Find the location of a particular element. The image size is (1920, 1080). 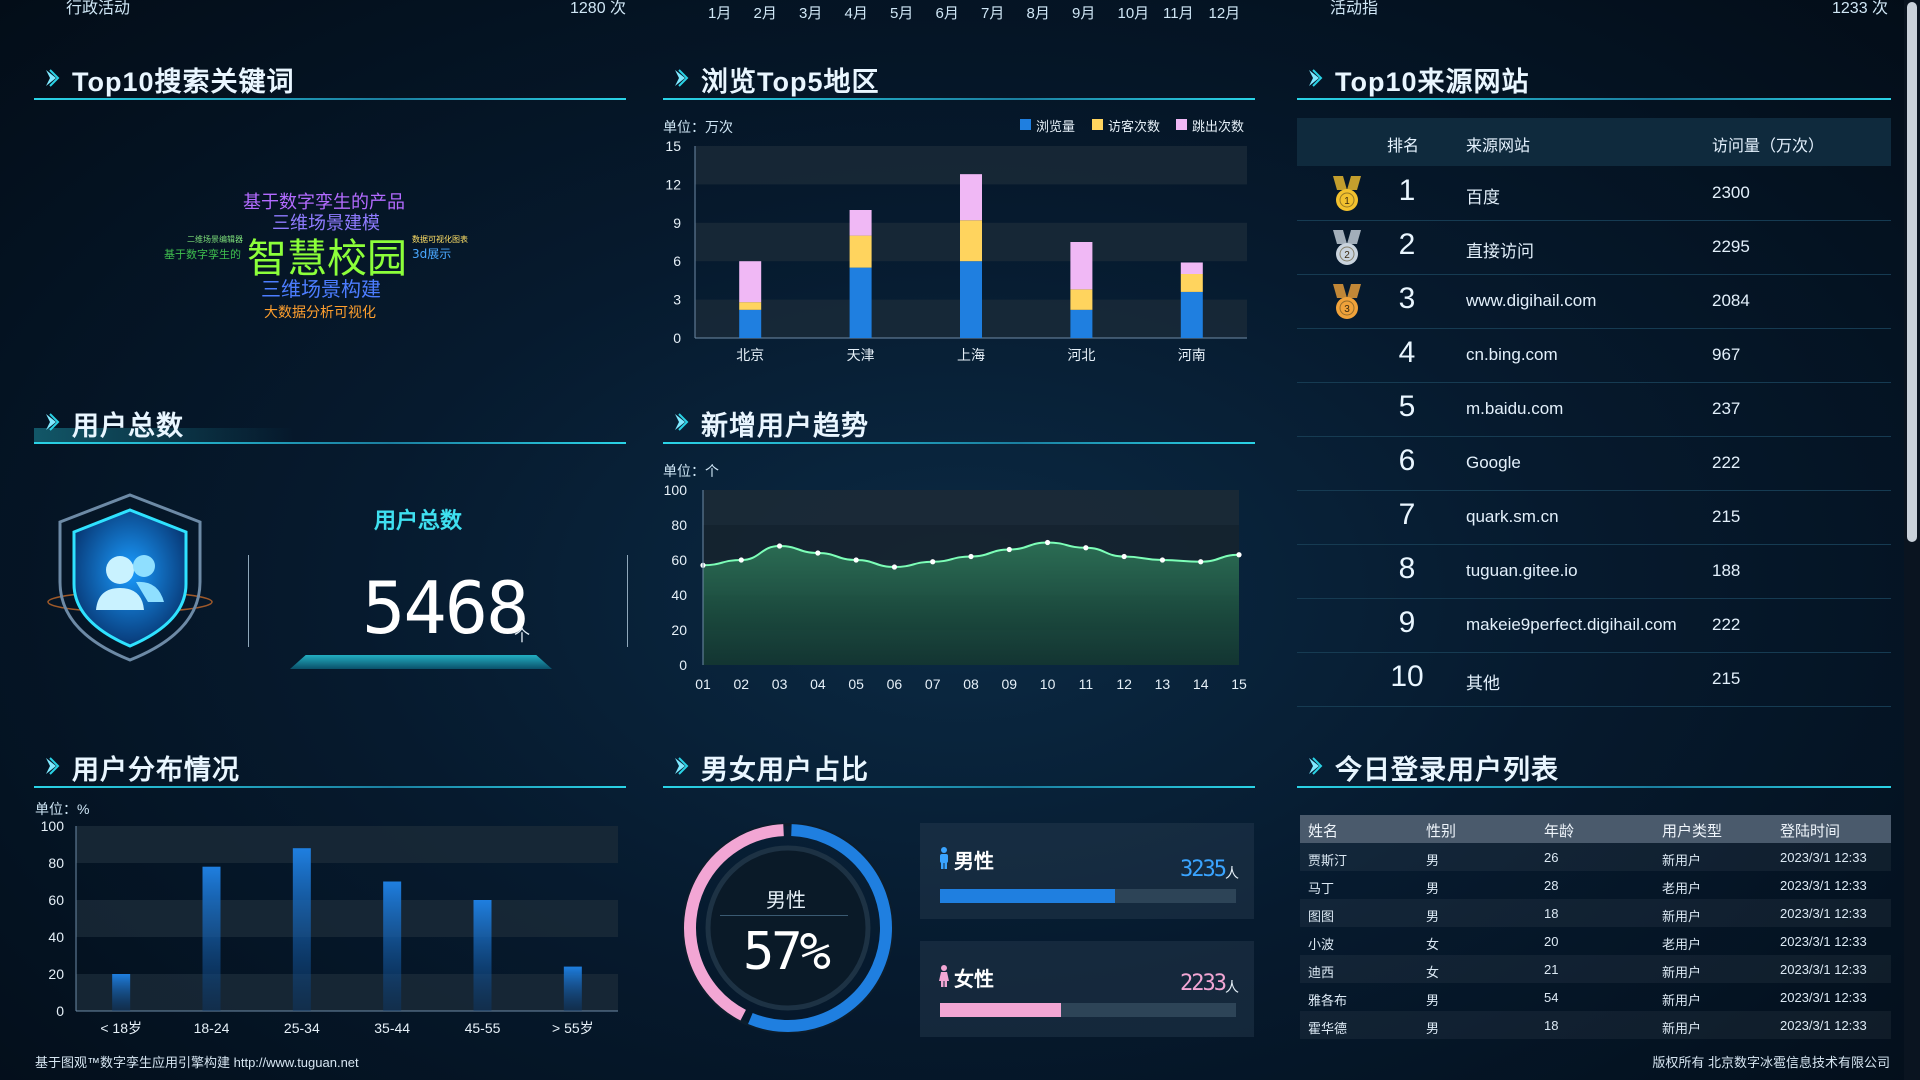

column-header: 年龄 is located at coordinates (1559, 831).